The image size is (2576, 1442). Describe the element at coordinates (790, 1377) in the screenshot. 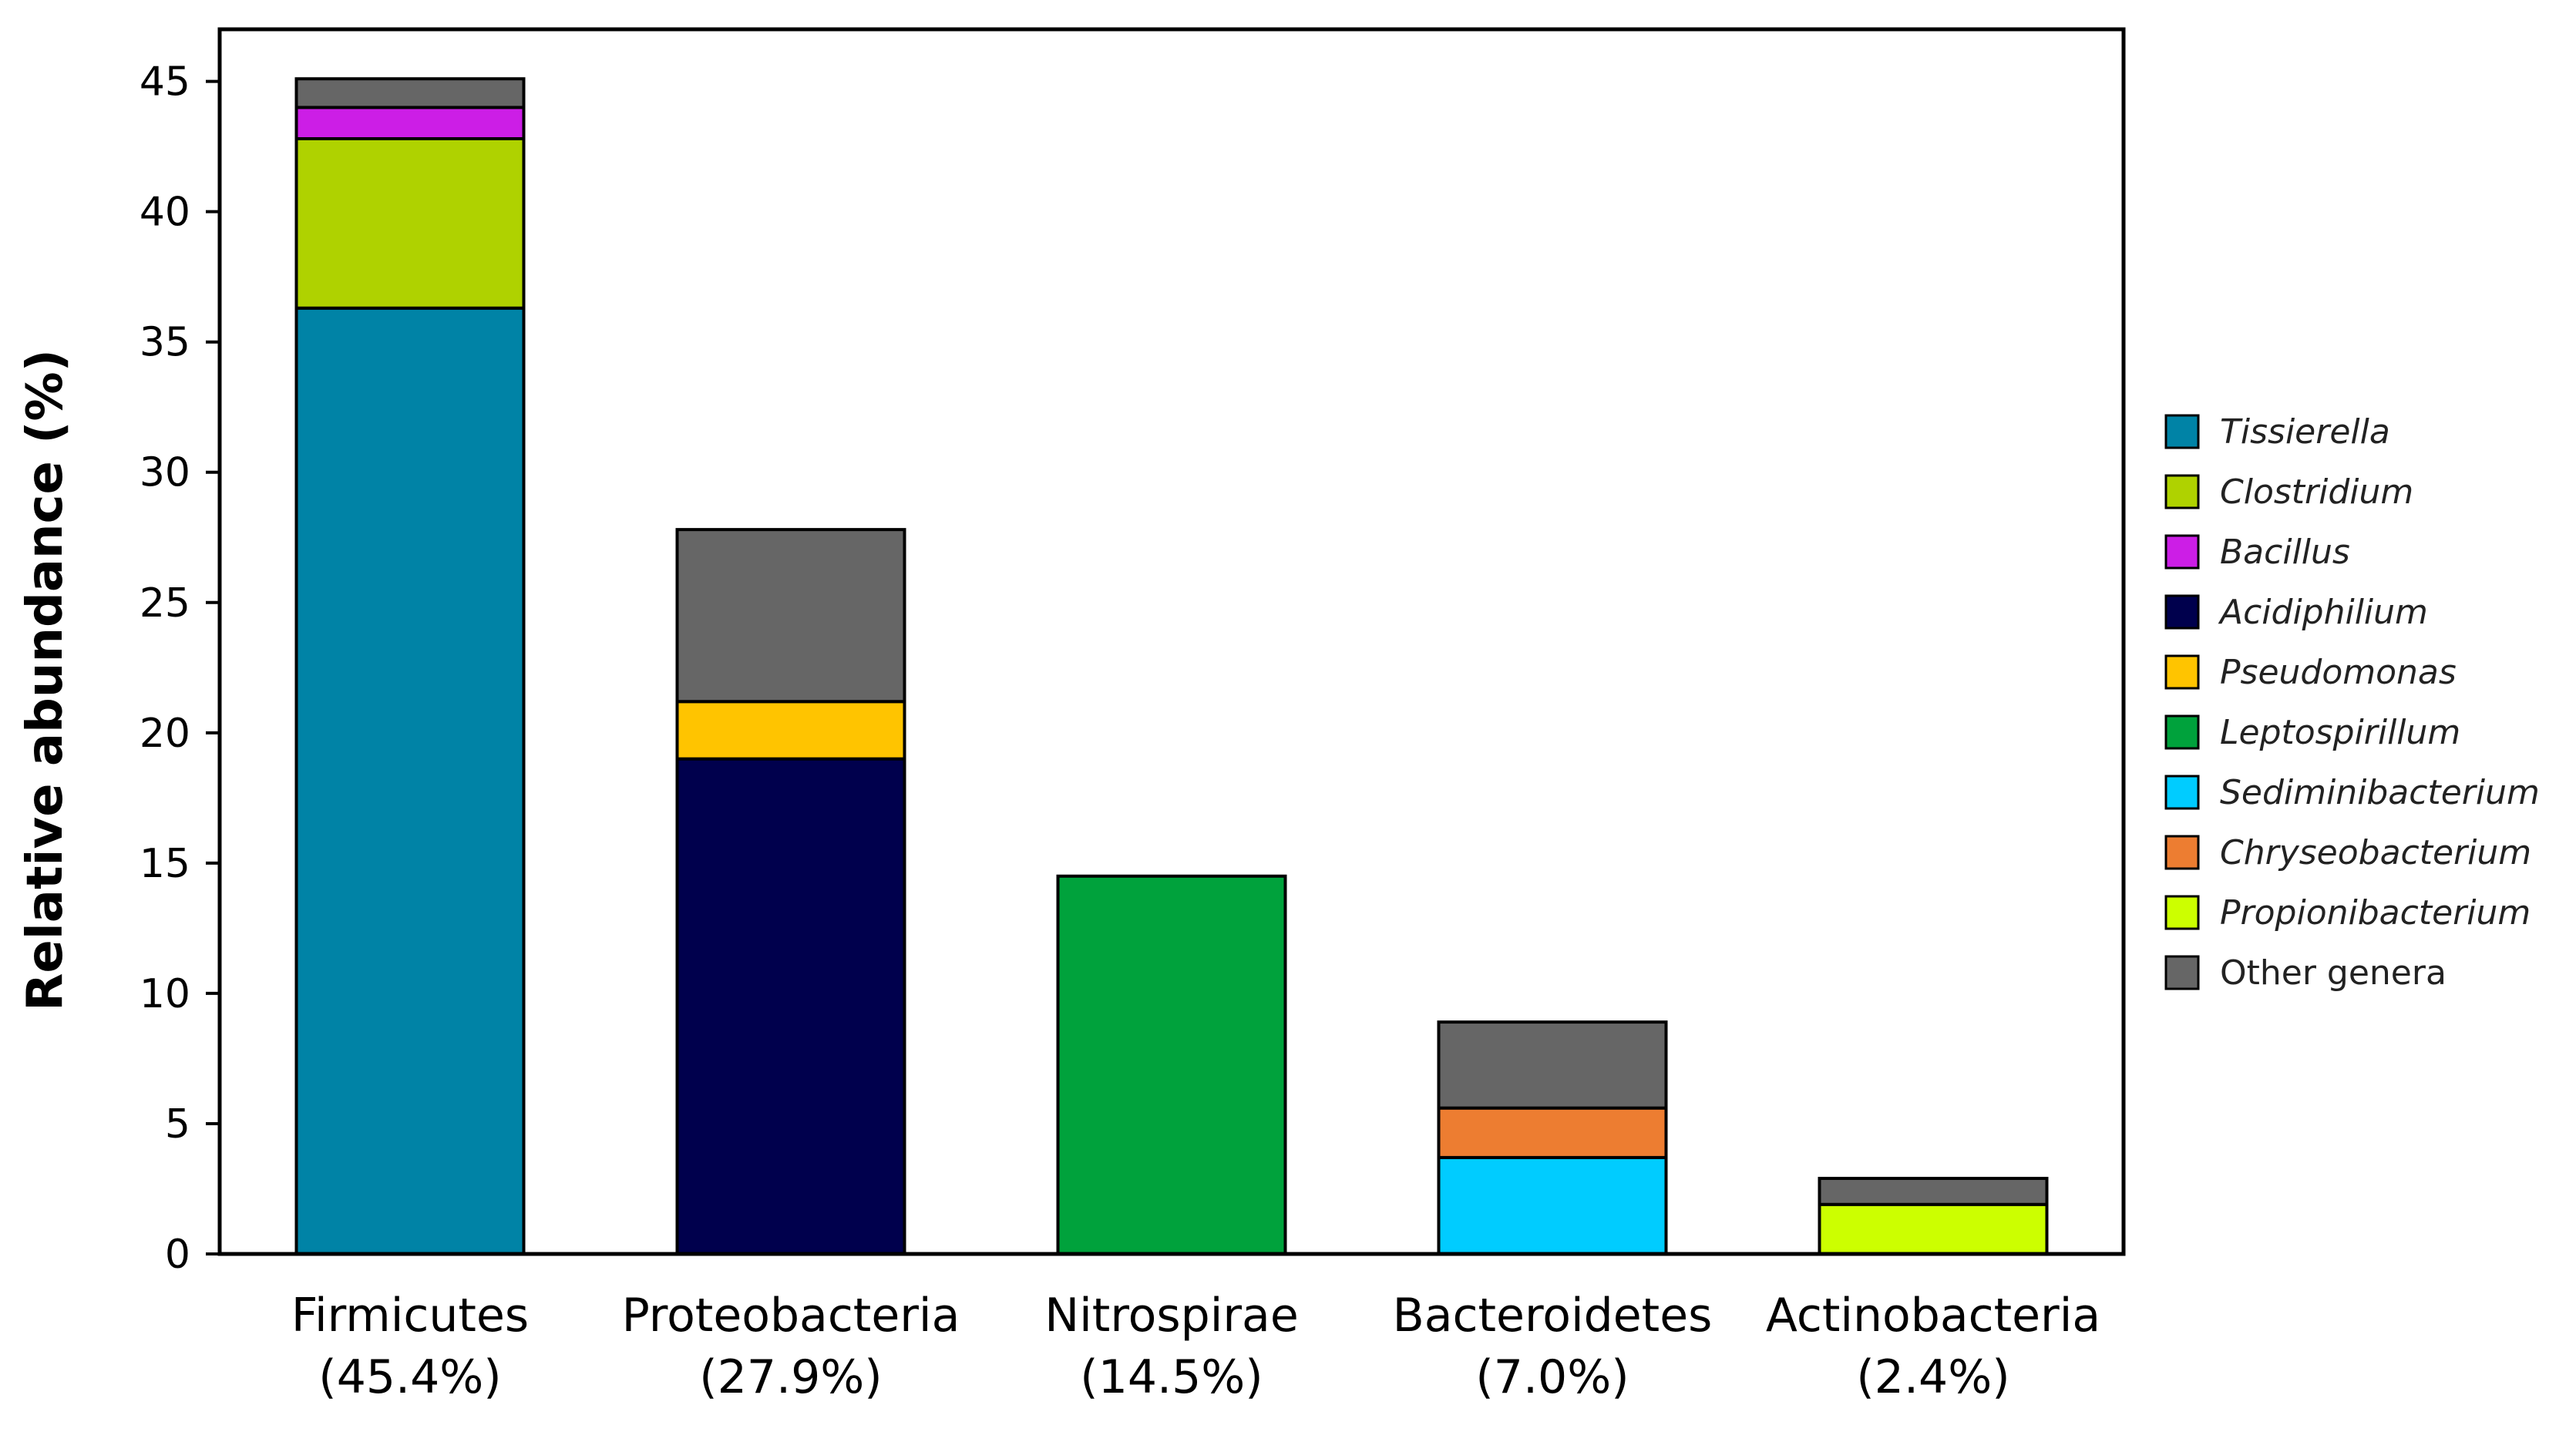

I see `x-tick-share-label: (27.9%)` at that location.